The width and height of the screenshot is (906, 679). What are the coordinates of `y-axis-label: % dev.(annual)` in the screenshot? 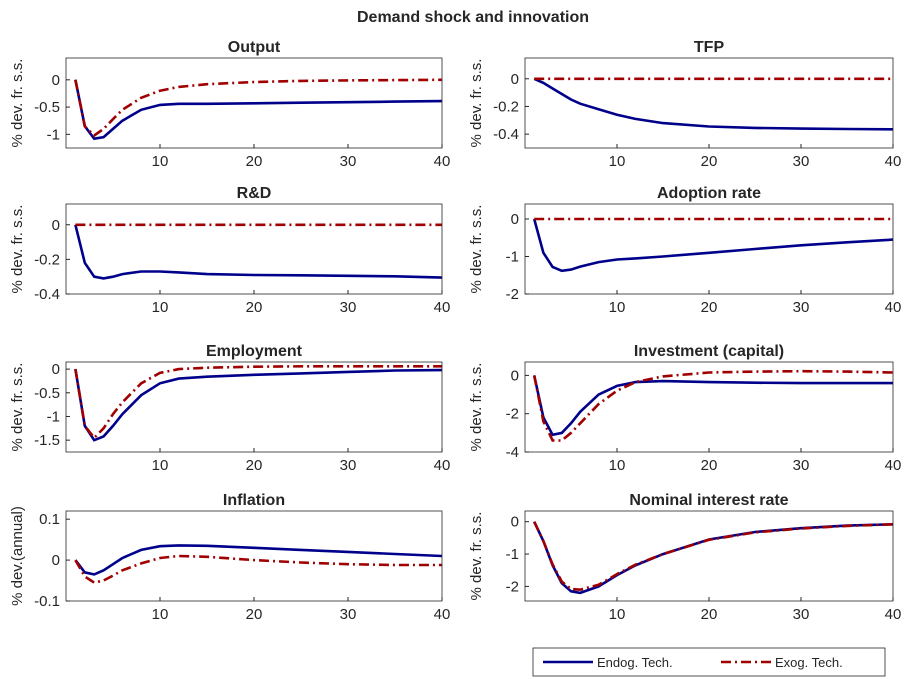 It's located at (17, 556).